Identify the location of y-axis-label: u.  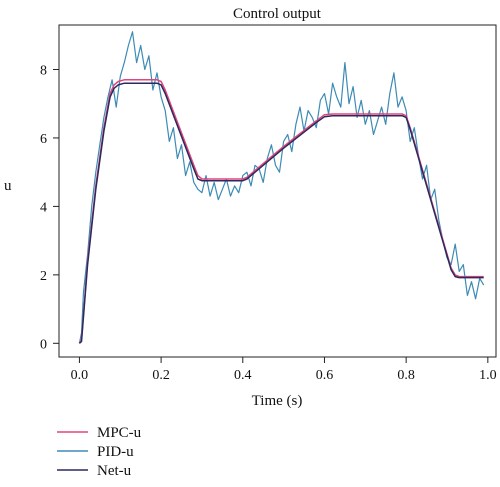
(8, 186).